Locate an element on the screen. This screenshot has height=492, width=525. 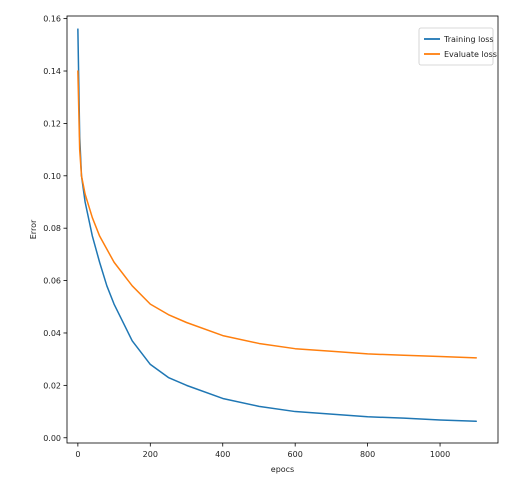
x-tick-label: 1000 is located at coordinates (440, 454).